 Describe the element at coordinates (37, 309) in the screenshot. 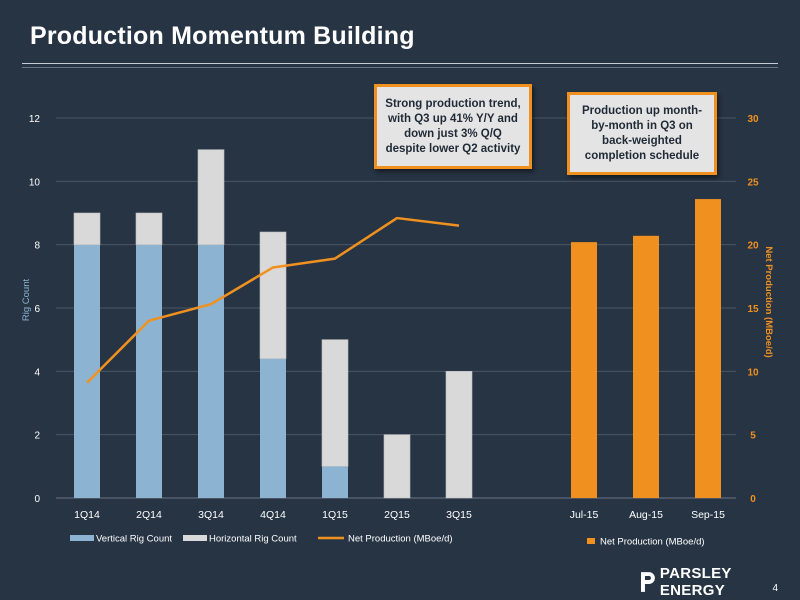

I see `y-tick-label: 6` at that location.